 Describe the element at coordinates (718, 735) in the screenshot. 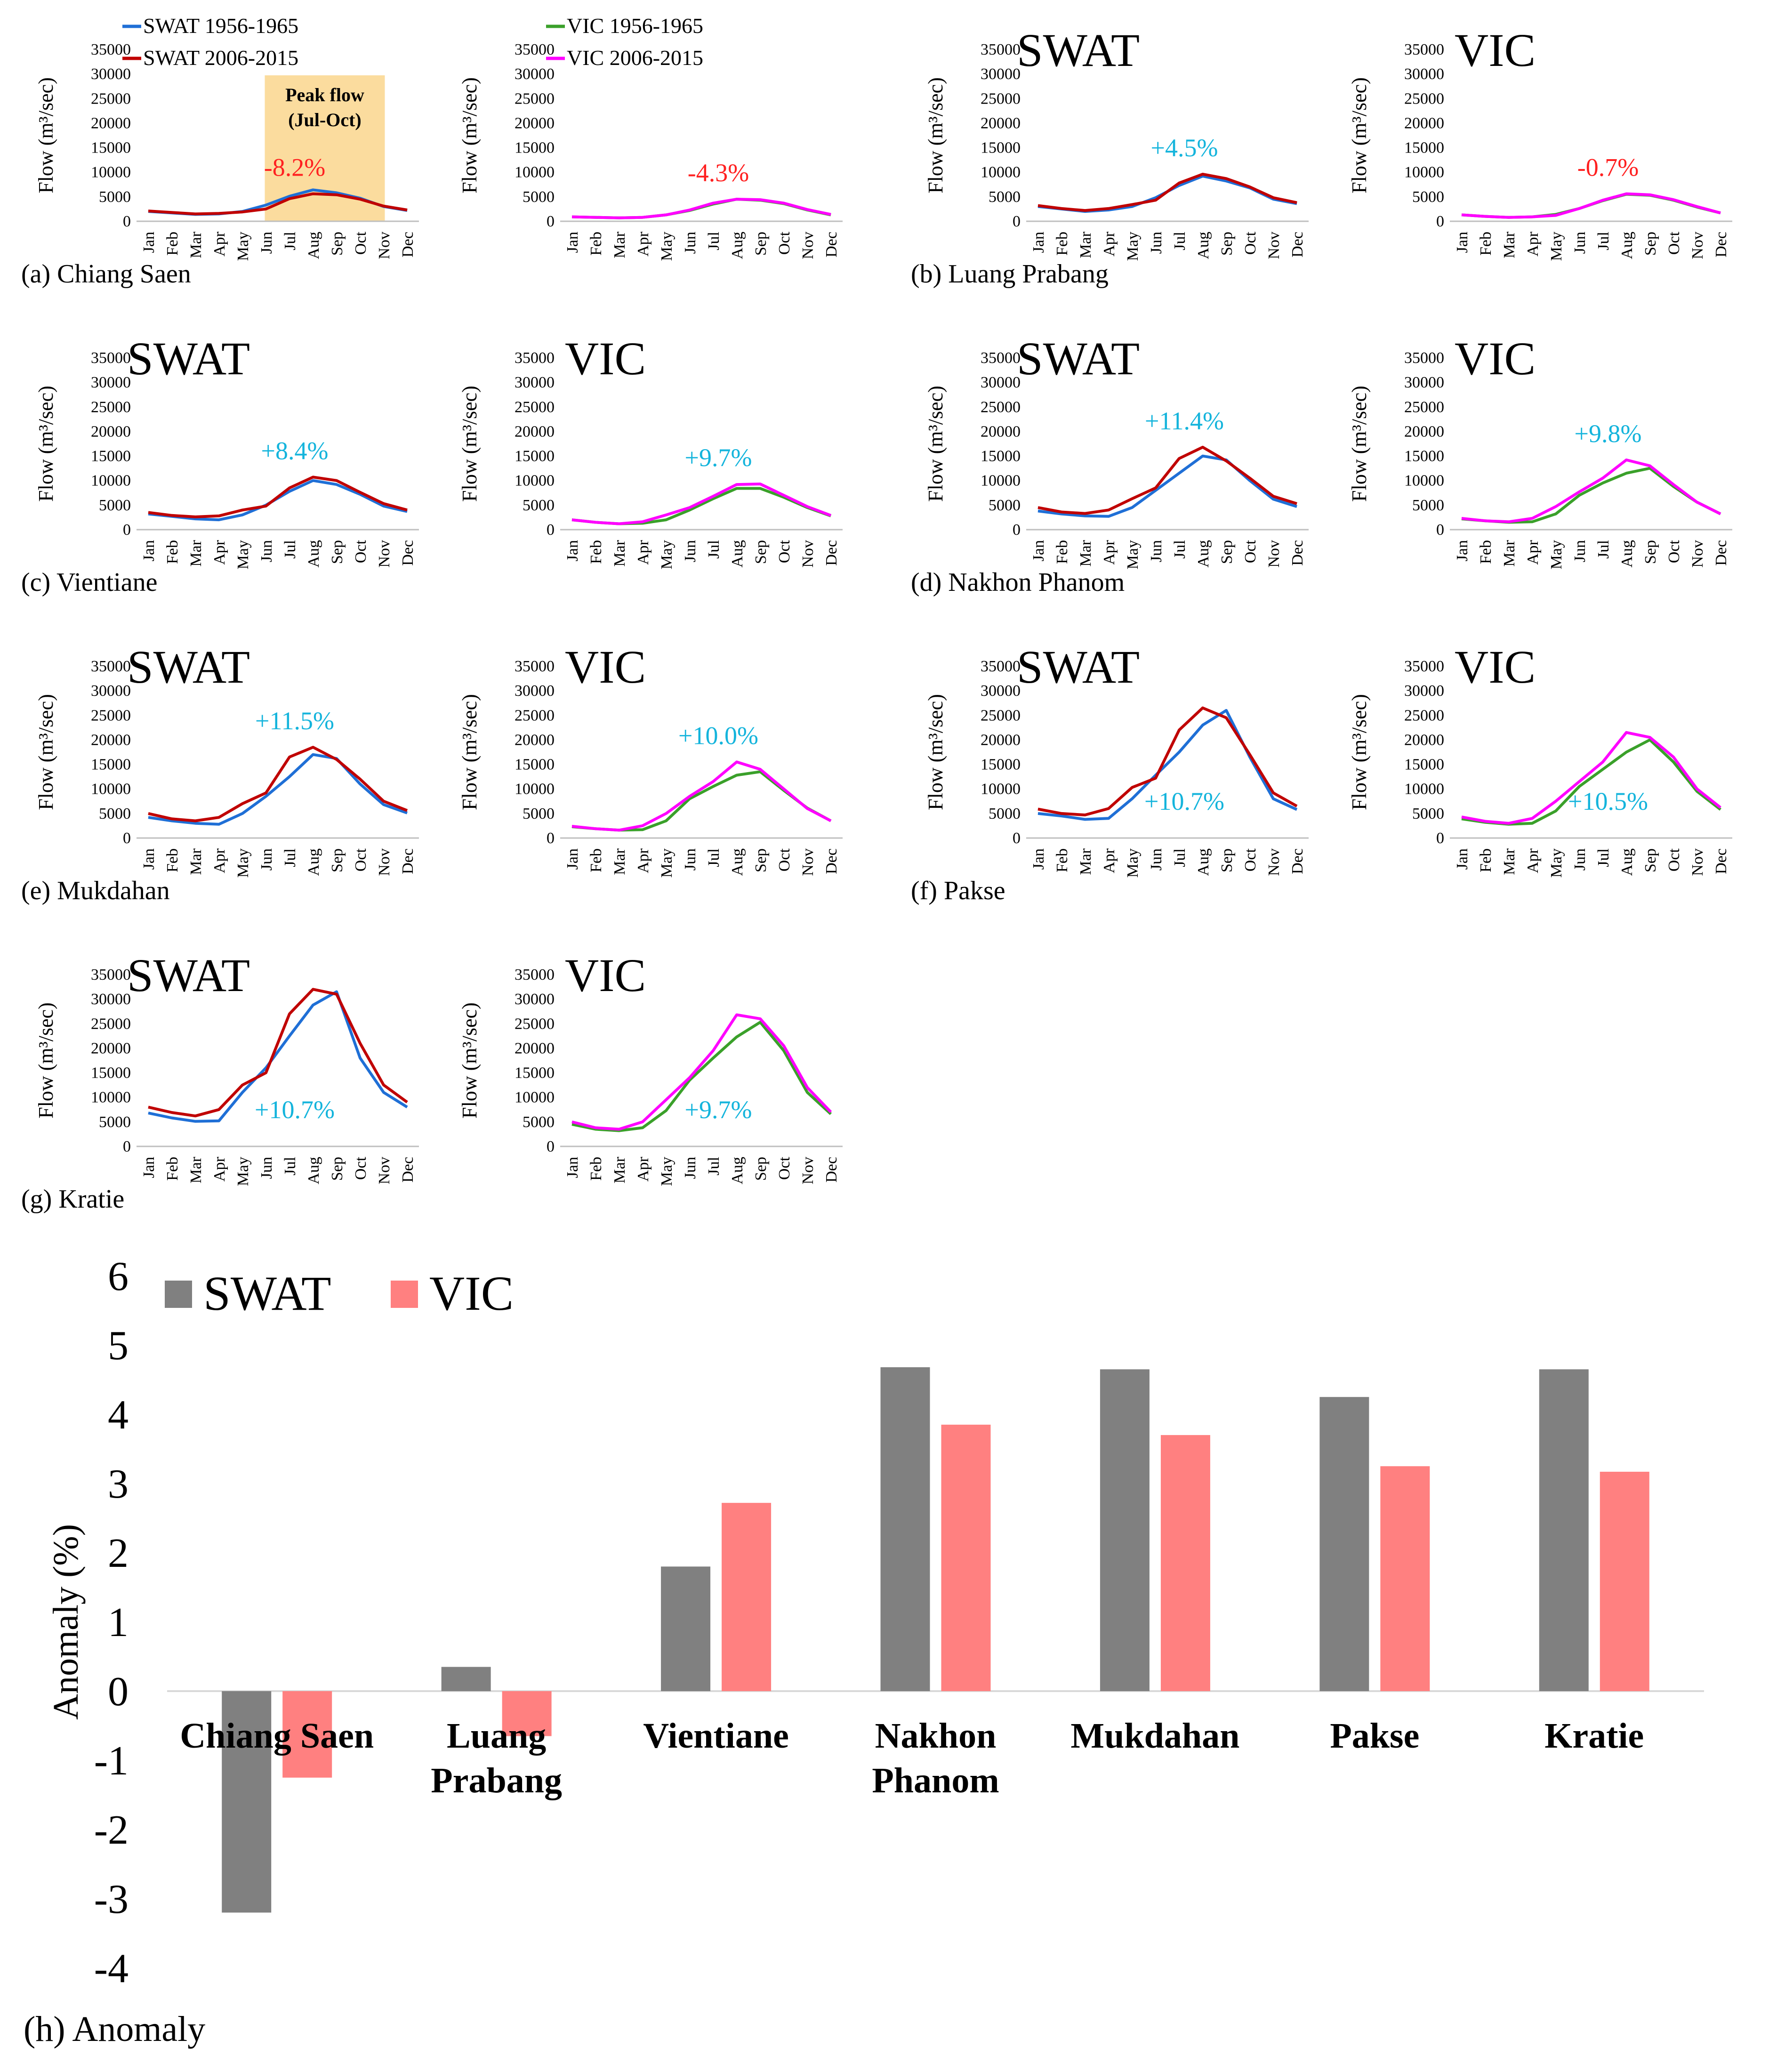

I see `vic-change-annotation: +10.0%` at that location.